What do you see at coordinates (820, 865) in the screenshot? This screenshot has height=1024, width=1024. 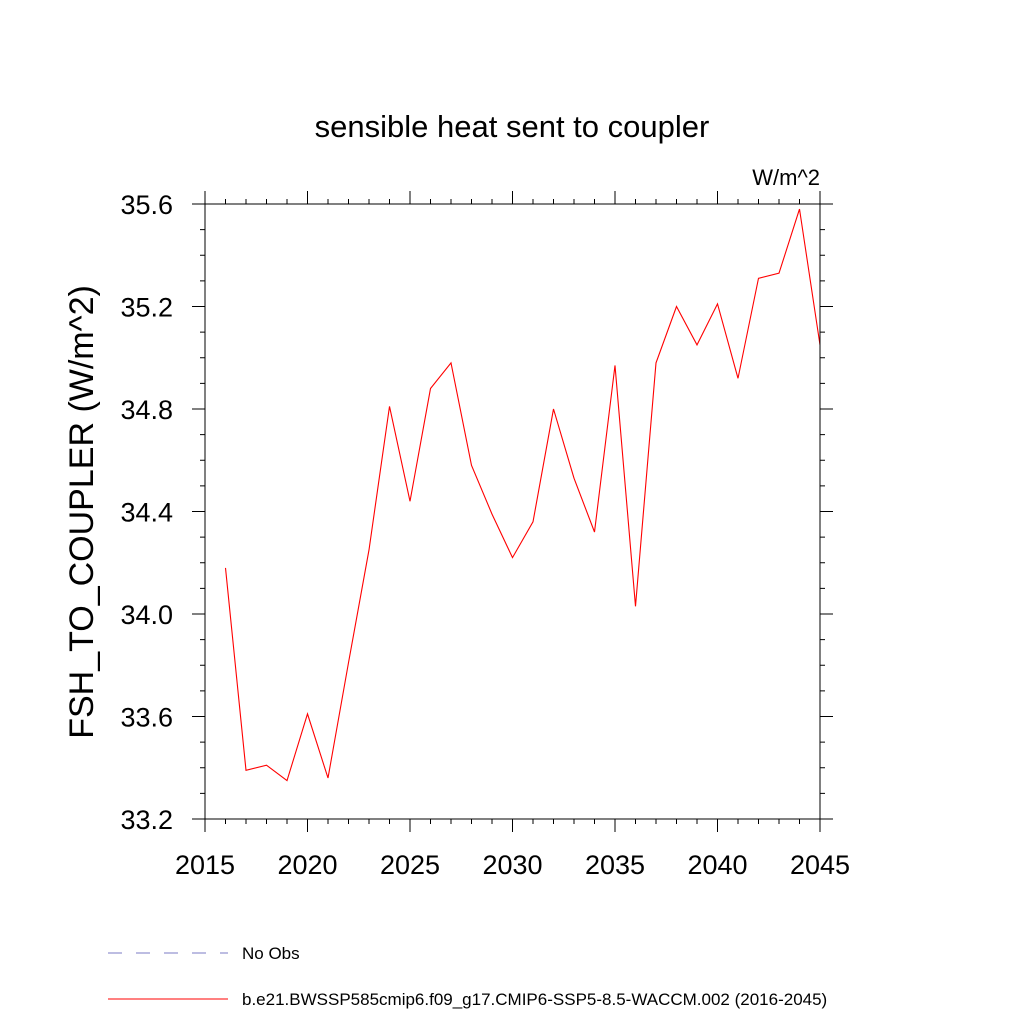 I see `x-tick-label: 2045` at bounding box center [820, 865].